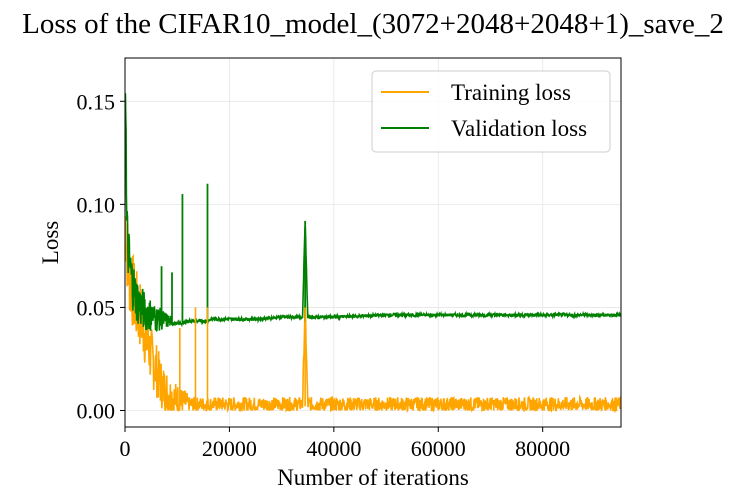  I want to click on x-axis-label: Number of iterations, so click(373, 477).